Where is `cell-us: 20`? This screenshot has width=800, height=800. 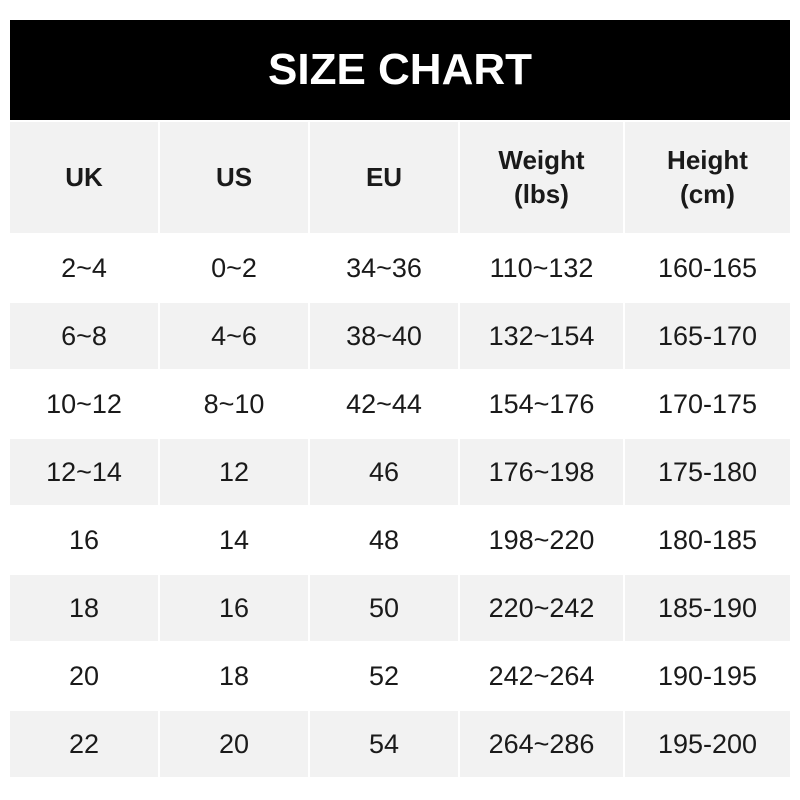
cell-us: 20 is located at coordinates (234, 744).